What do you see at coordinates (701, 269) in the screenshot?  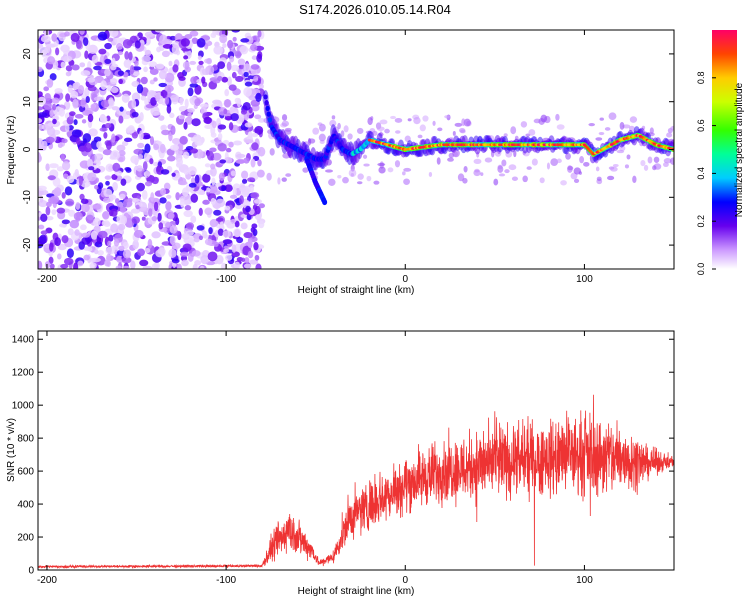 I see `colorbar-tick-label: 0.0` at bounding box center [701, 269].